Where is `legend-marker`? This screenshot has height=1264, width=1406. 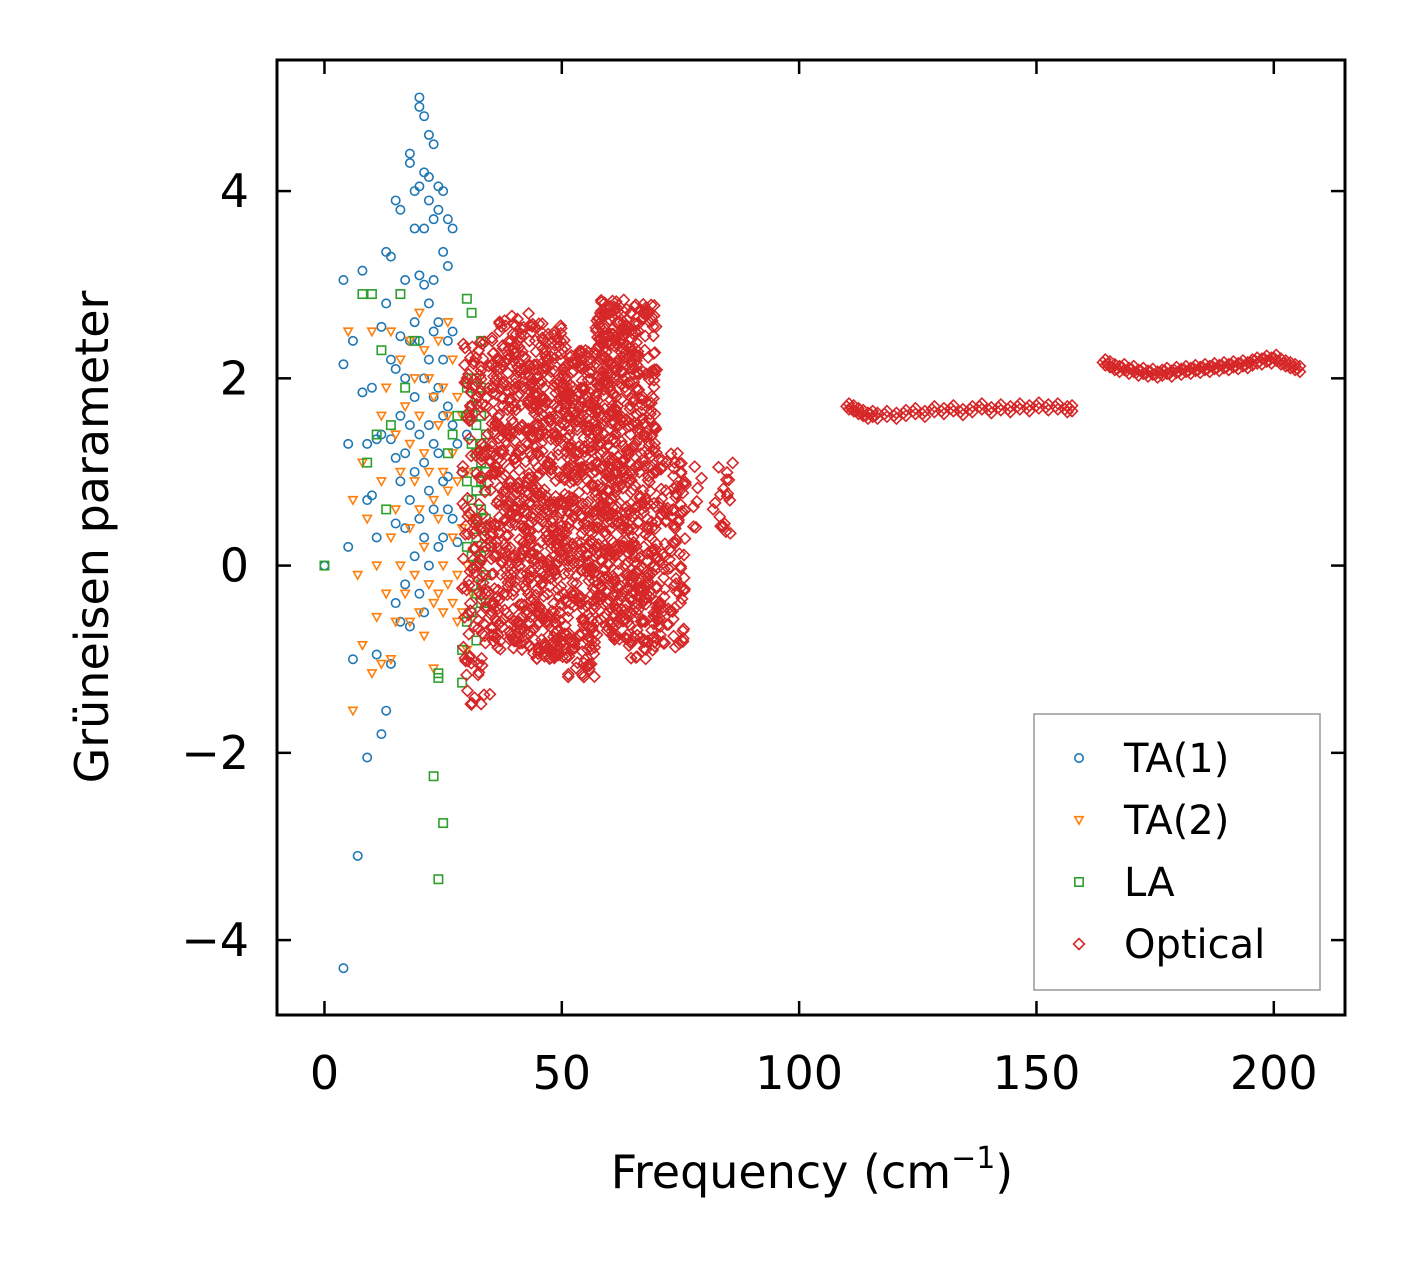 legend-marker is located at coordinates (1079, 944).